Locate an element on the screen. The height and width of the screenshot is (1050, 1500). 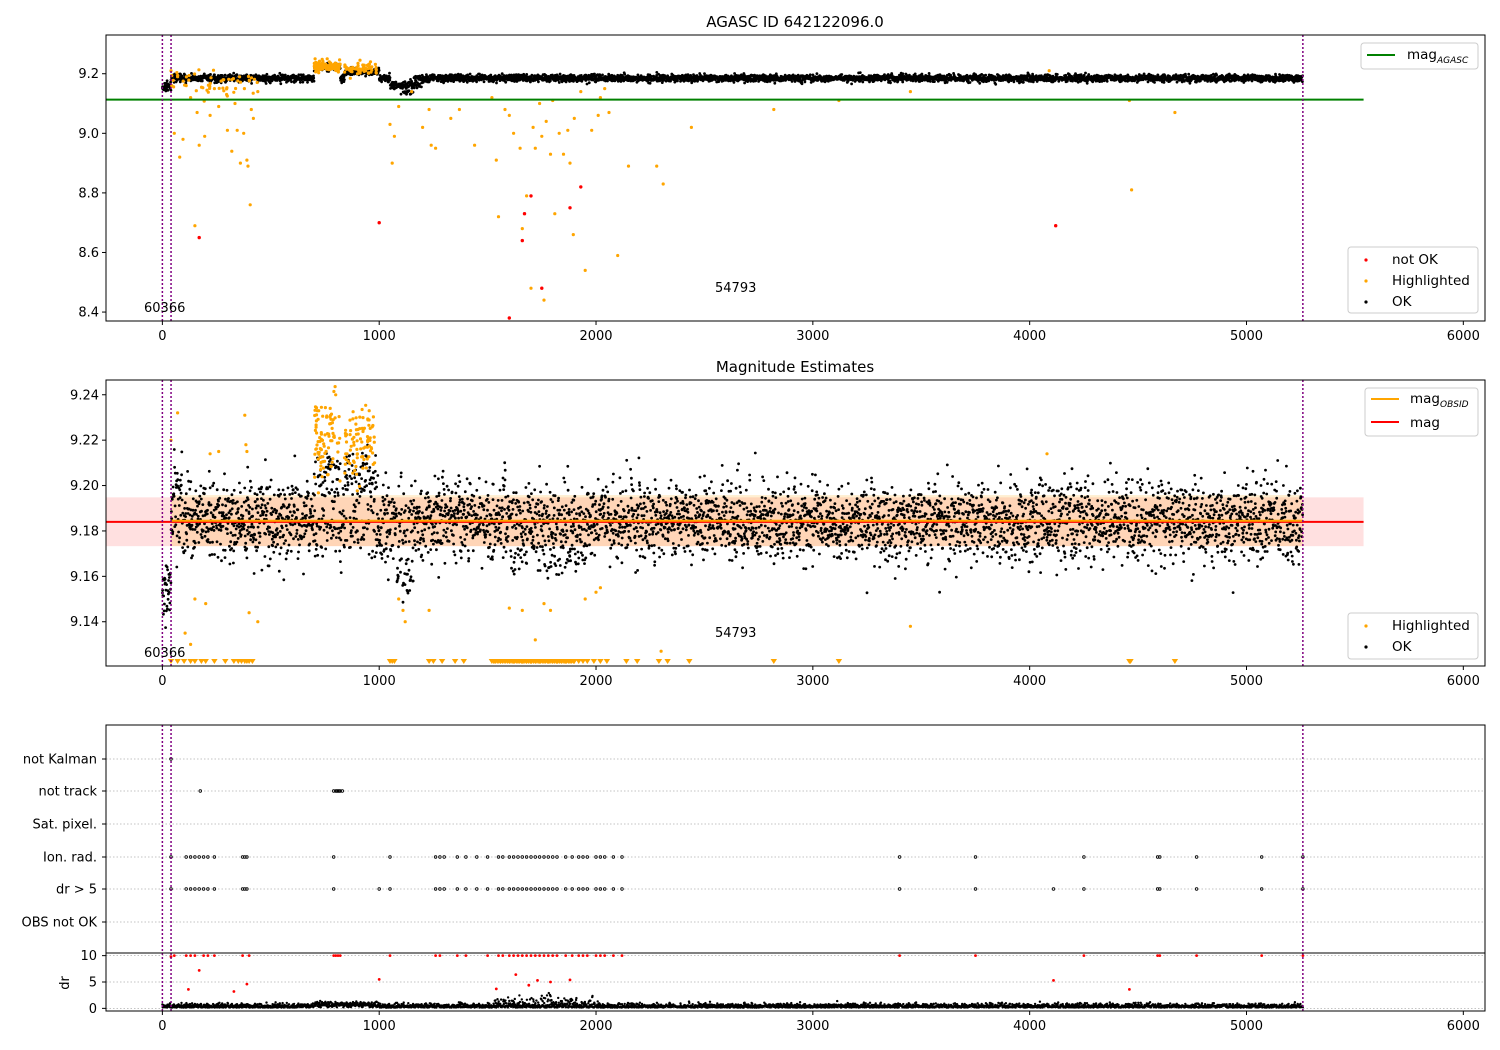
legend-mag-agasc-base: mag is located at coordinates (1422, 55).